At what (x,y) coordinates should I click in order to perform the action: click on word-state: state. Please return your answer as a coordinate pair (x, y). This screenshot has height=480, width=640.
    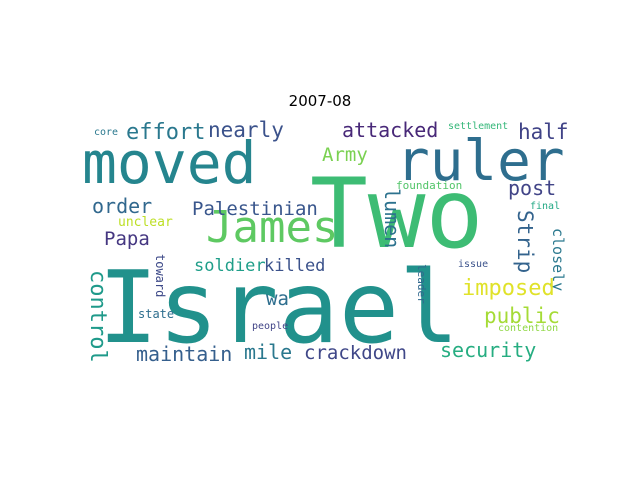
    Looking at the image, I should click on (156, 314).